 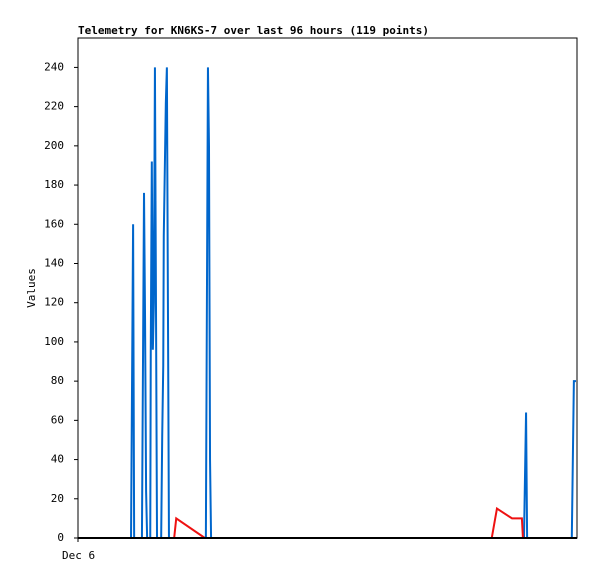 What do you see at coordinates (54, 184) in the screenshot?
I see `y-tick-label: 180` at bounding box center [54, 184].